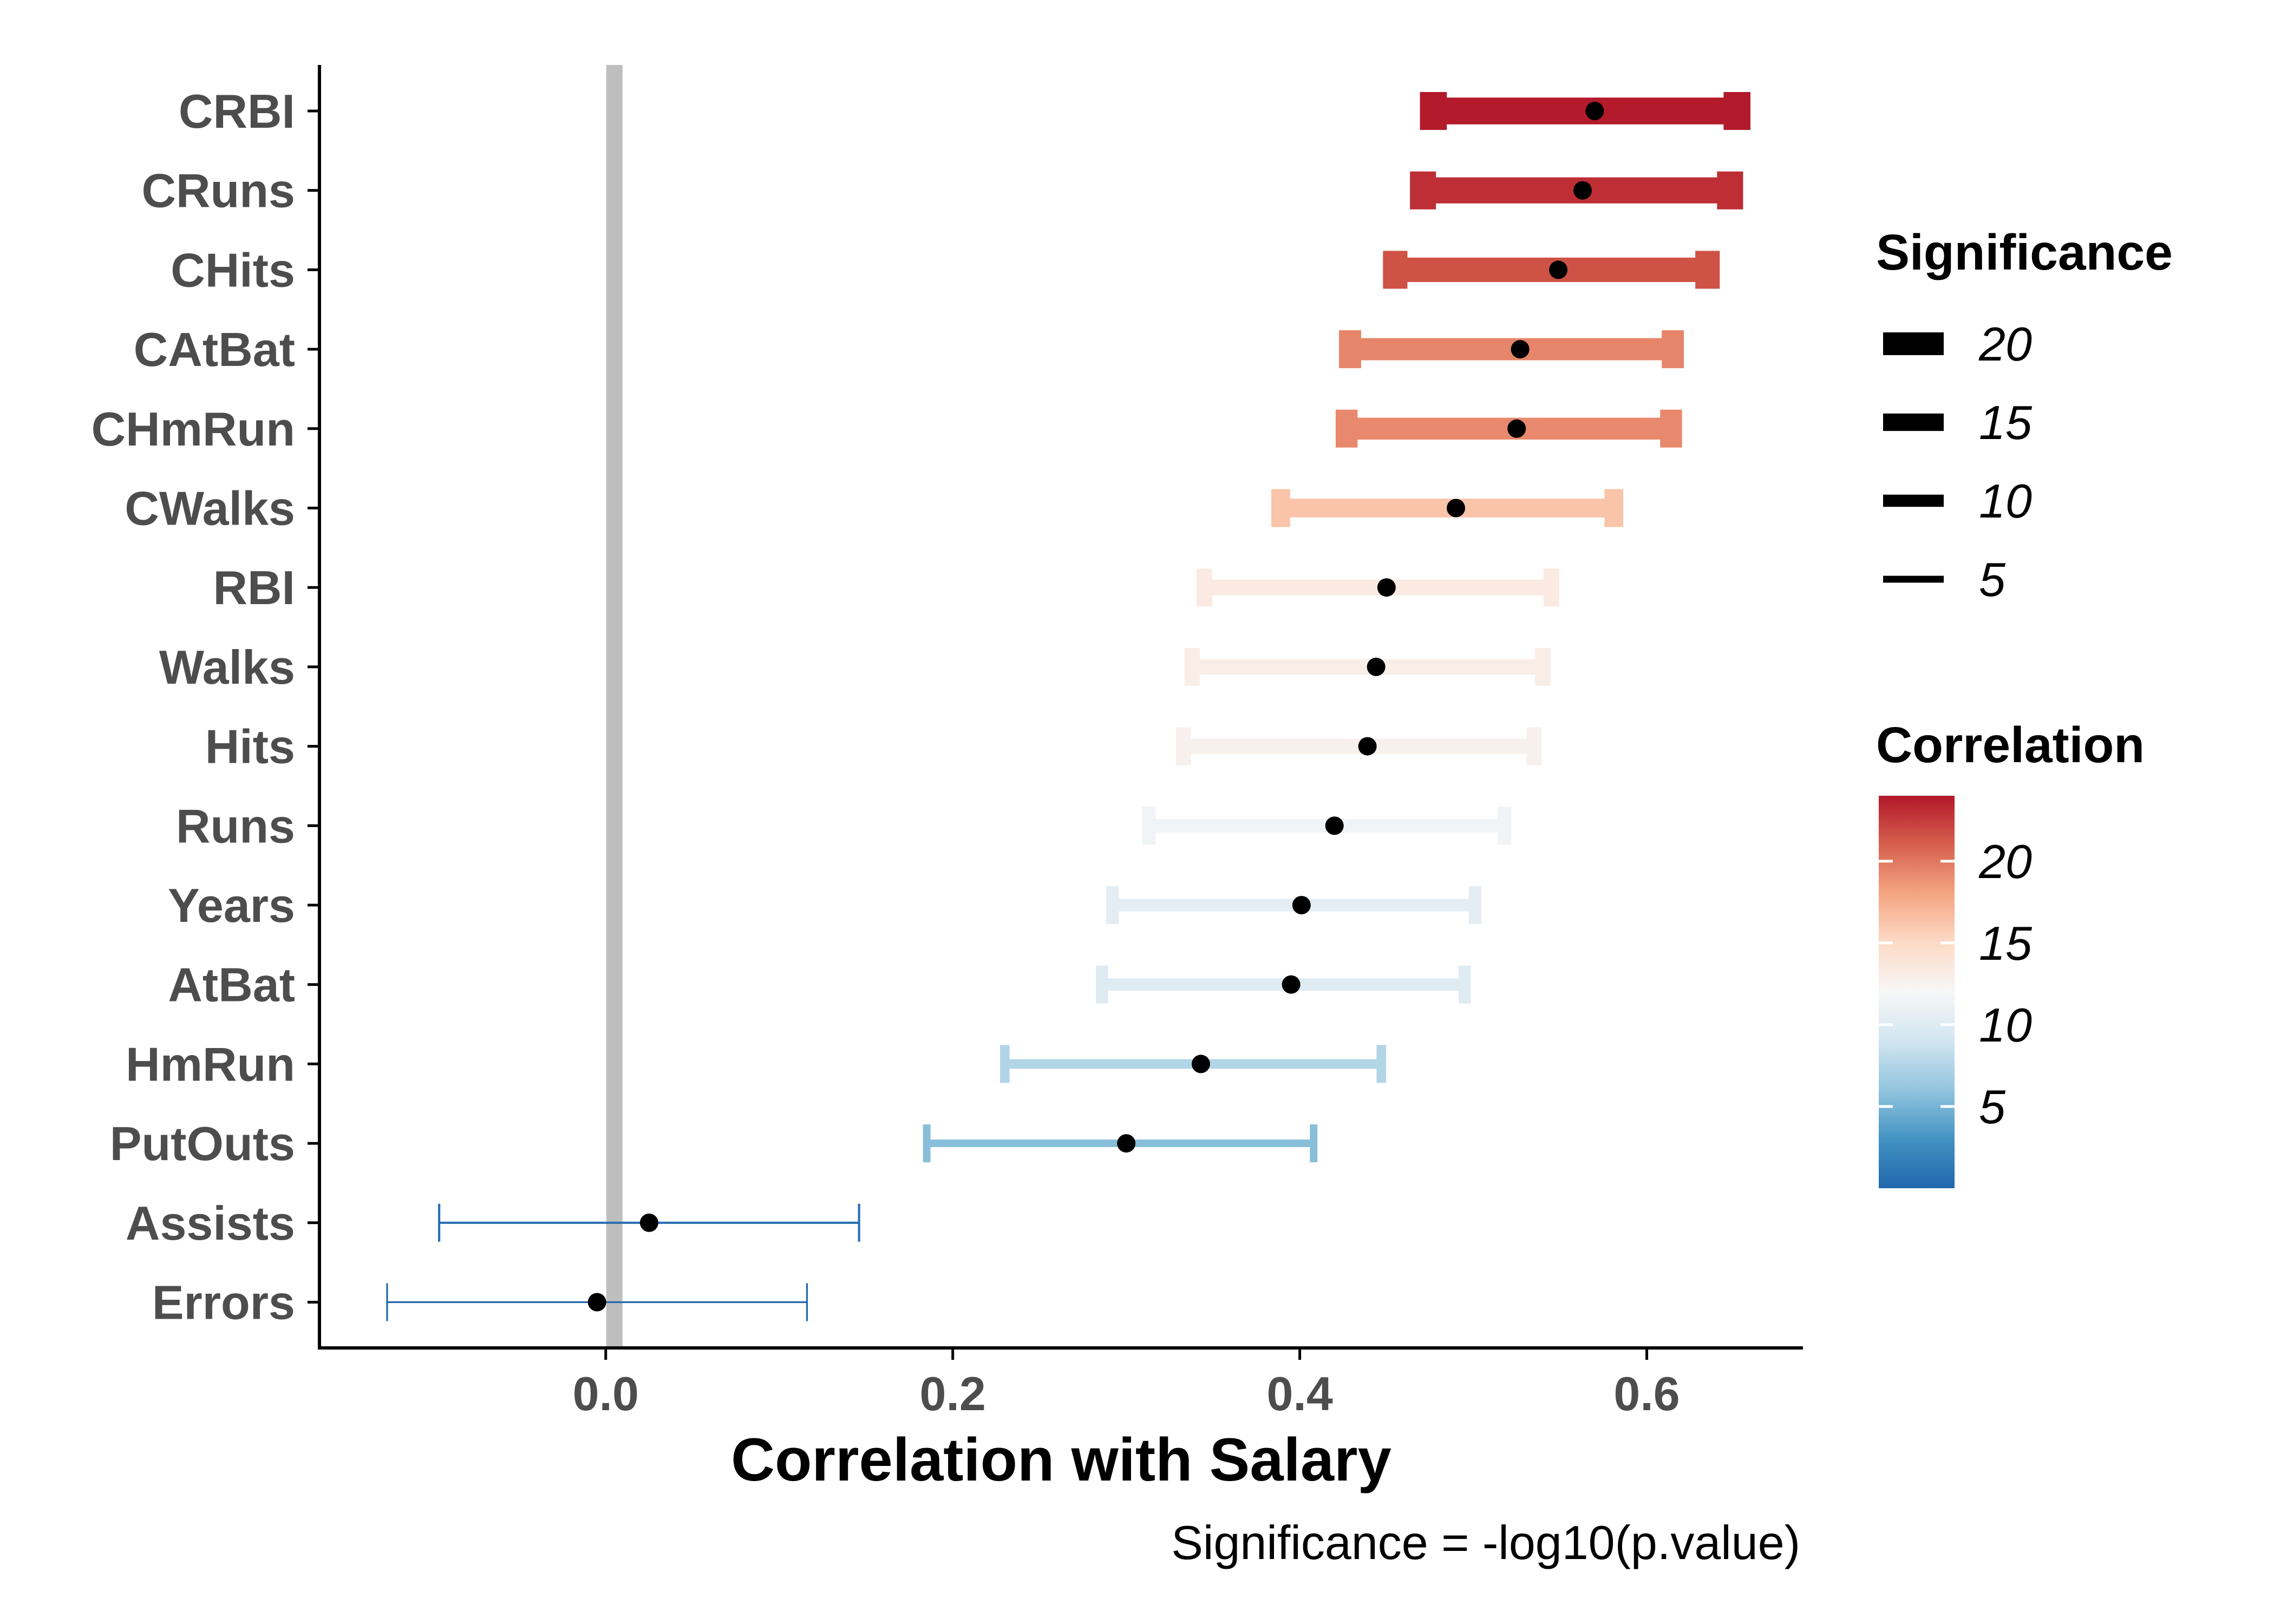 The width and height of the screenshot is (2274, 1624). I want to click on x-tick-labels: 0.0 0.2 0.4 0.6, so click(1127, 1393).